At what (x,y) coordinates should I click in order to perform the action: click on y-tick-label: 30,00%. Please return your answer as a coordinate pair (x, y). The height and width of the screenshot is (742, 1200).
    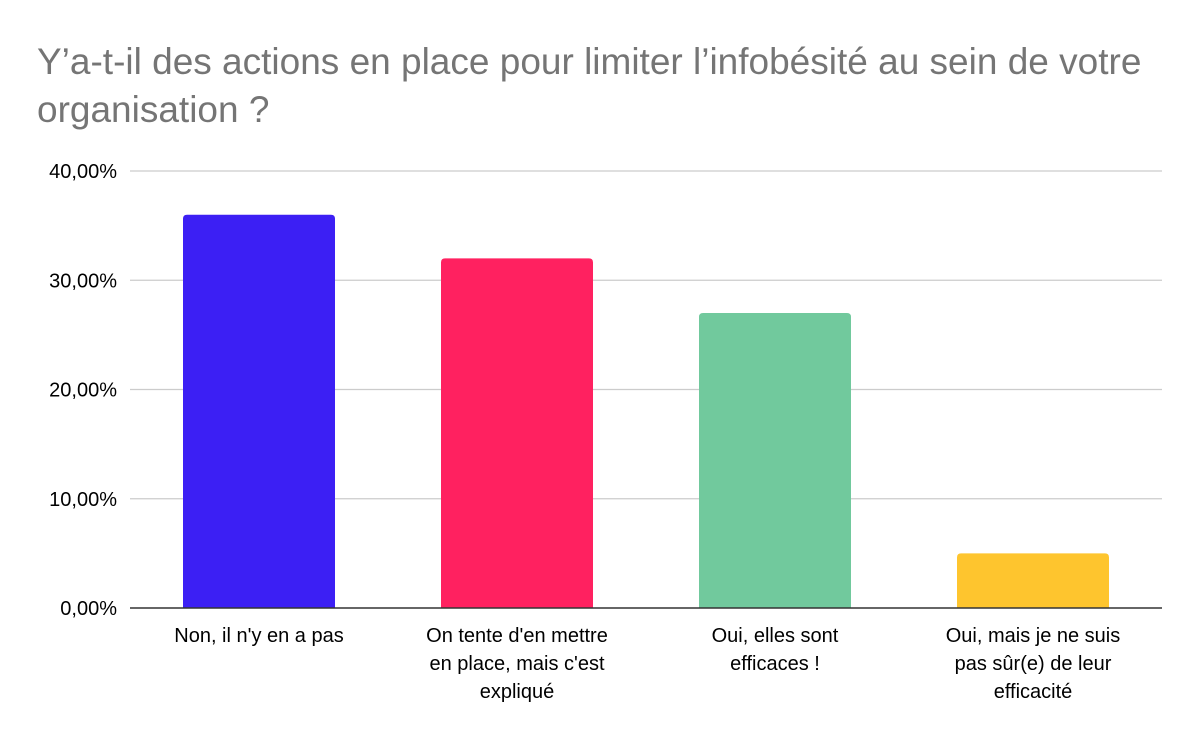
    Looking at the image, I should click on (83, 281).